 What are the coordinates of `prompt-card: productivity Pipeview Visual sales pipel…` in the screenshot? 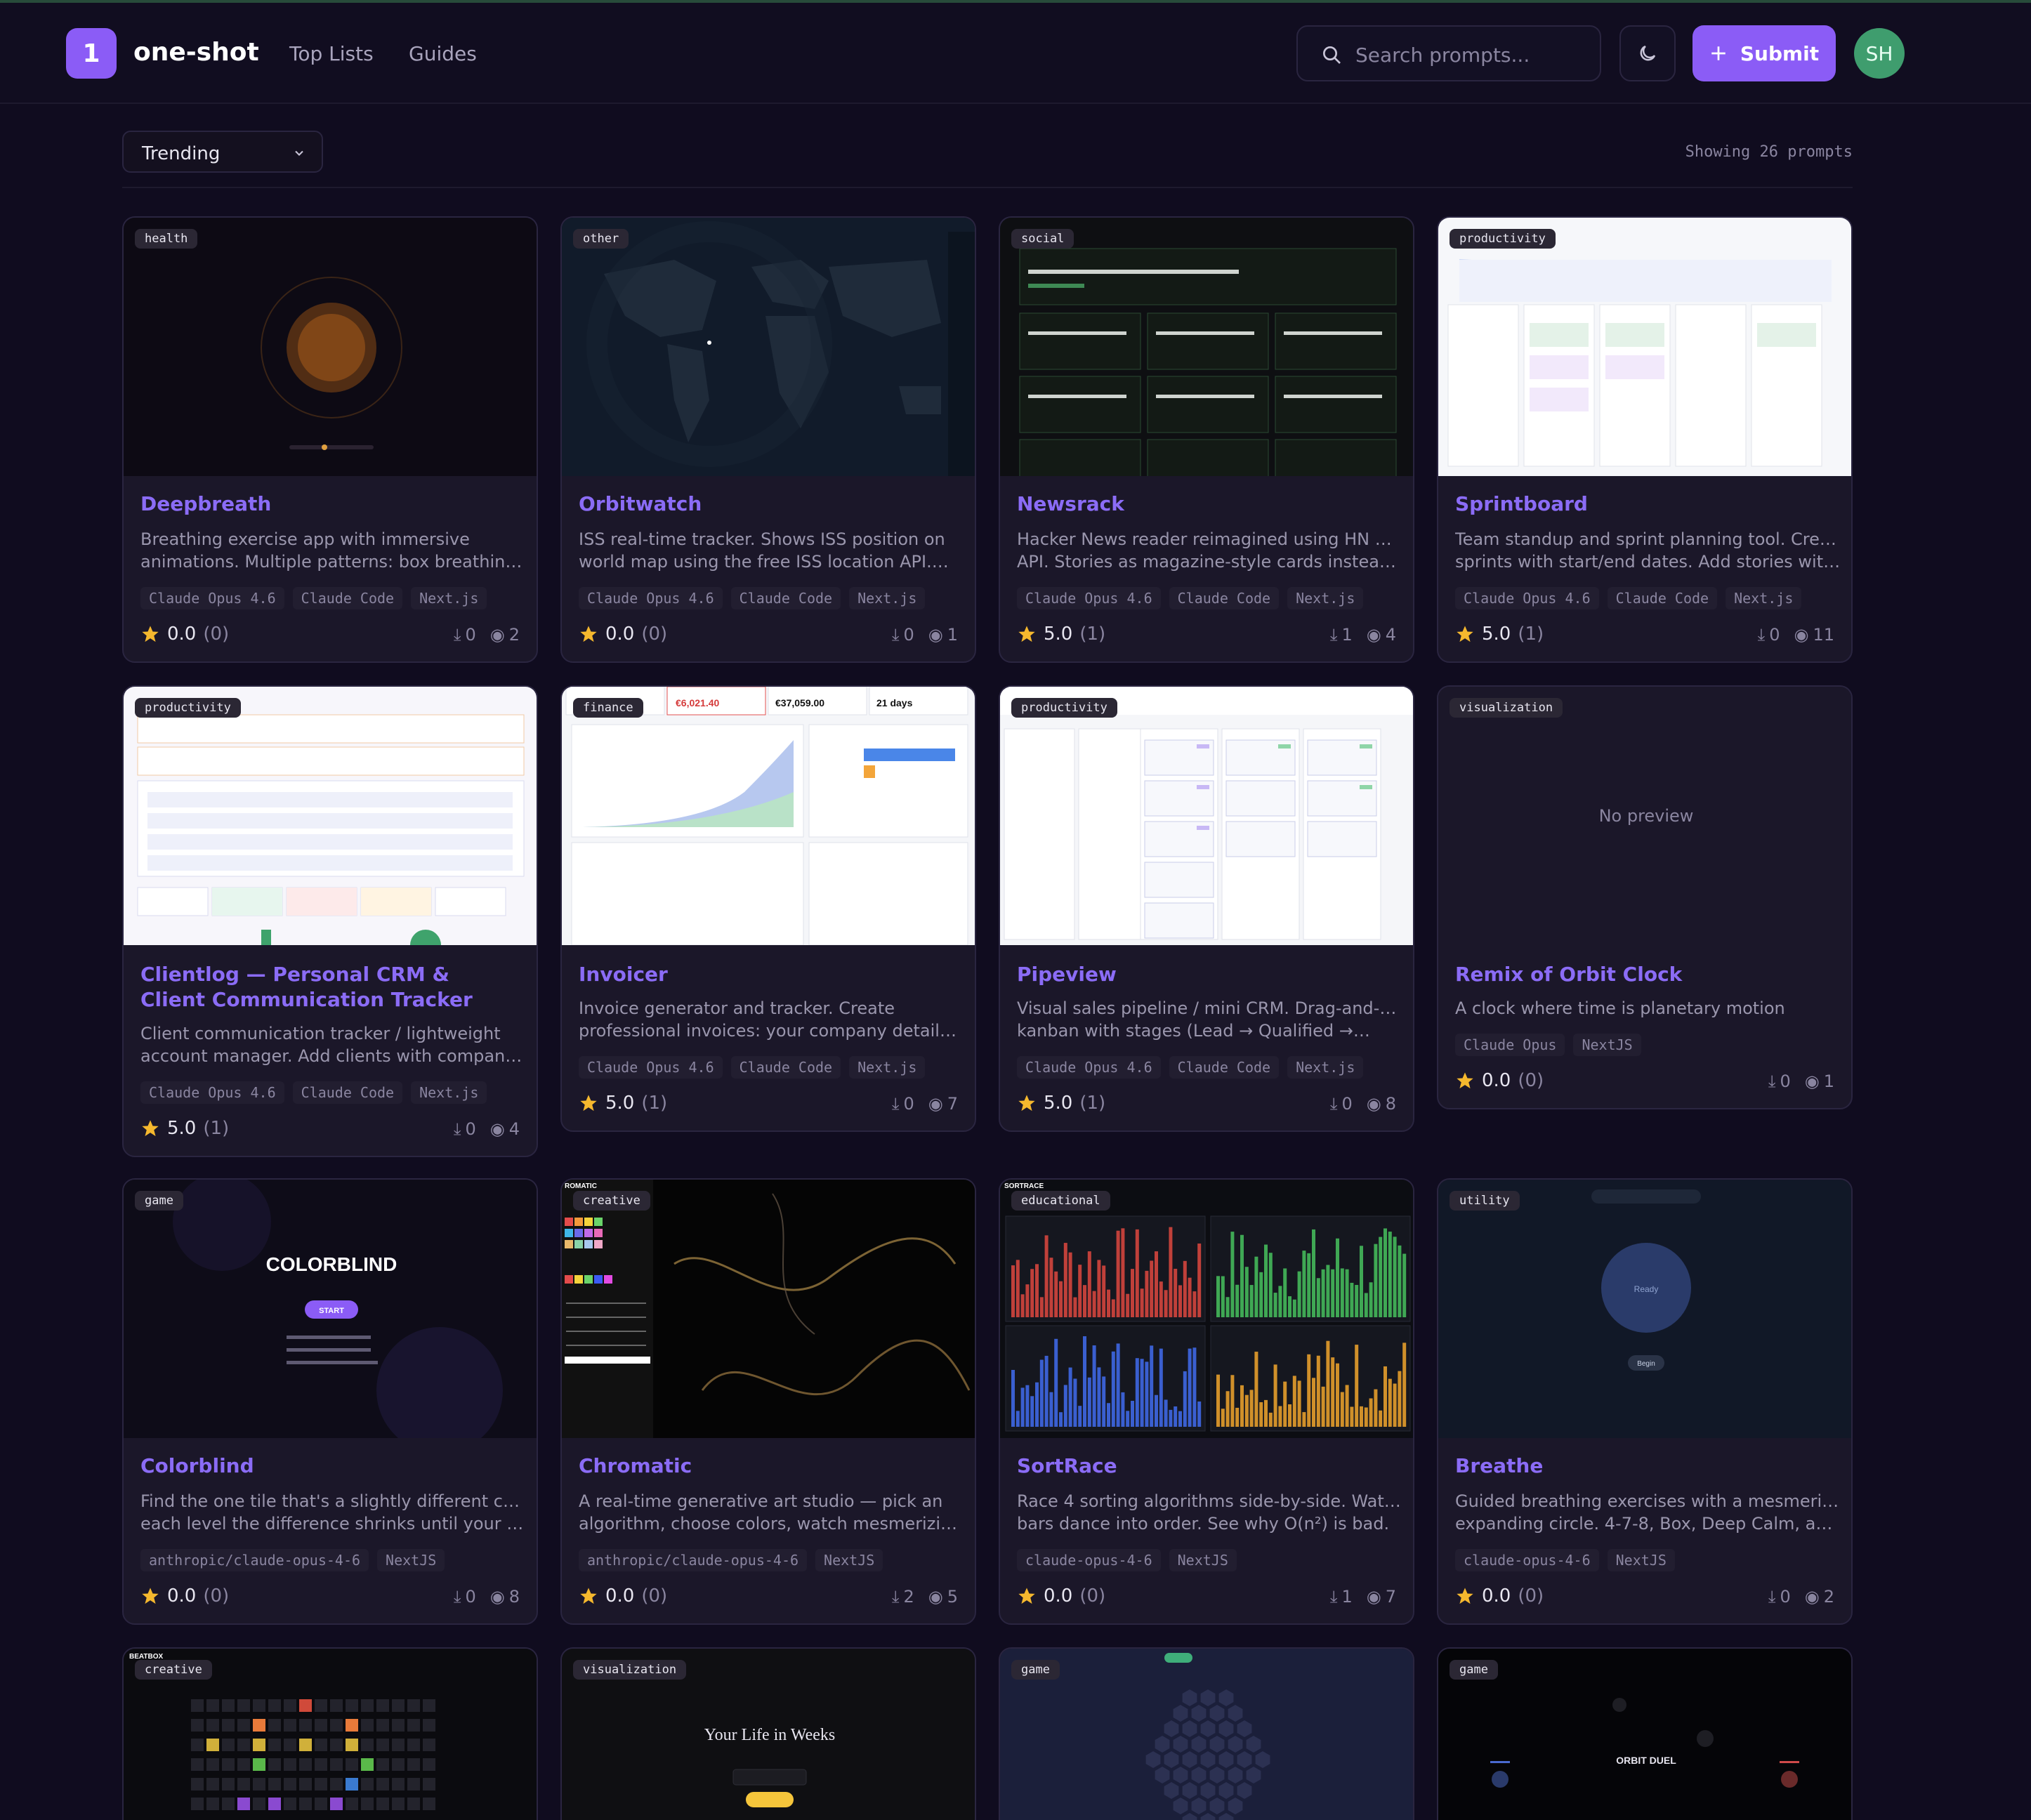 It's located at (1206, 908).